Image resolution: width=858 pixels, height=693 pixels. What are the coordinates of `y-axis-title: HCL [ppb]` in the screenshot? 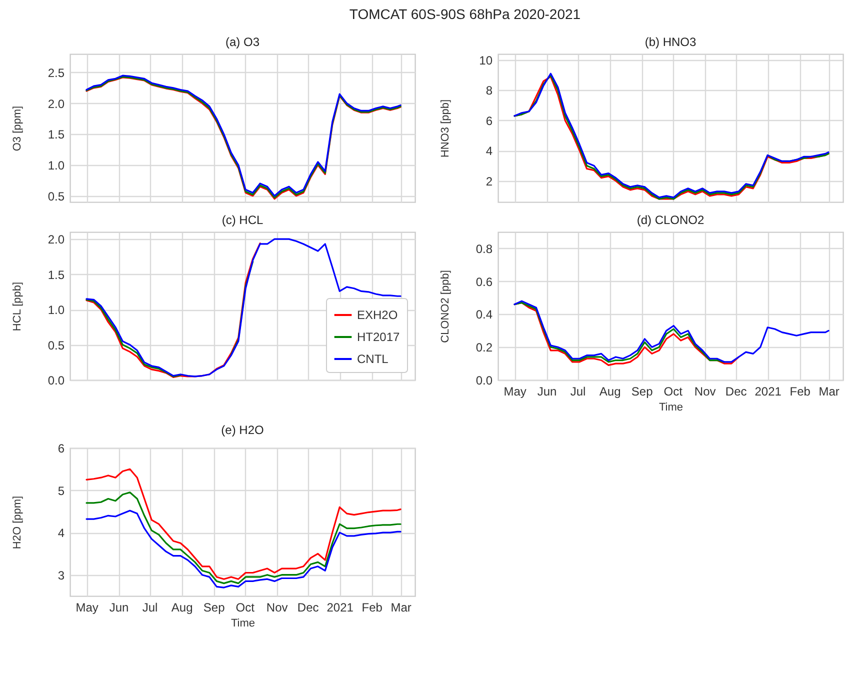 It's located at (18, 307).